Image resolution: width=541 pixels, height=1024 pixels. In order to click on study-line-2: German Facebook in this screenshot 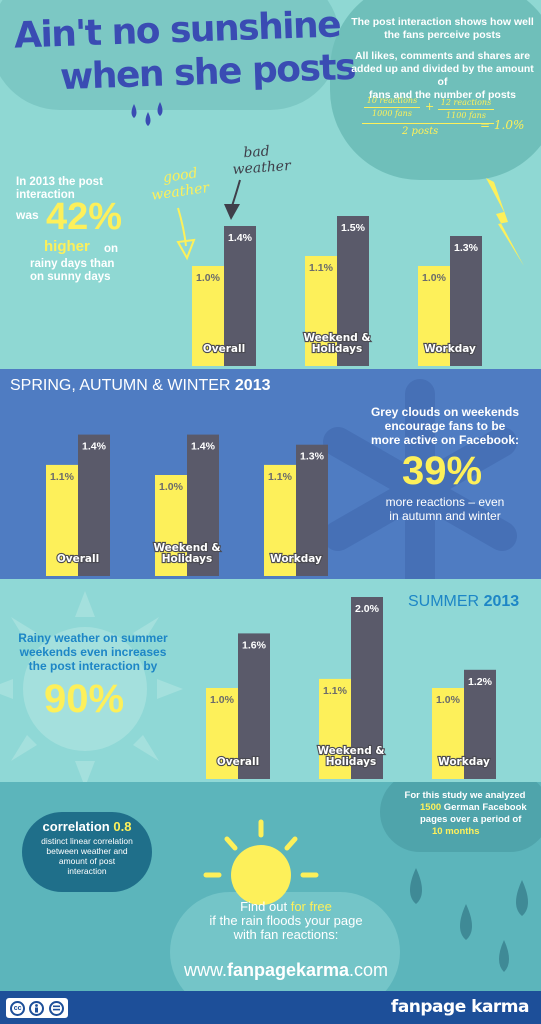, I will do `click(485, 807)`.